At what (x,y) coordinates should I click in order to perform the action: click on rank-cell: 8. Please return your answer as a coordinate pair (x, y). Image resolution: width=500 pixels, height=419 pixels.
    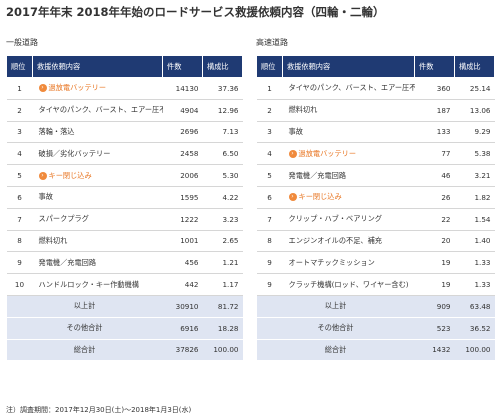
    Looking at the image, I should click on (269, 241).